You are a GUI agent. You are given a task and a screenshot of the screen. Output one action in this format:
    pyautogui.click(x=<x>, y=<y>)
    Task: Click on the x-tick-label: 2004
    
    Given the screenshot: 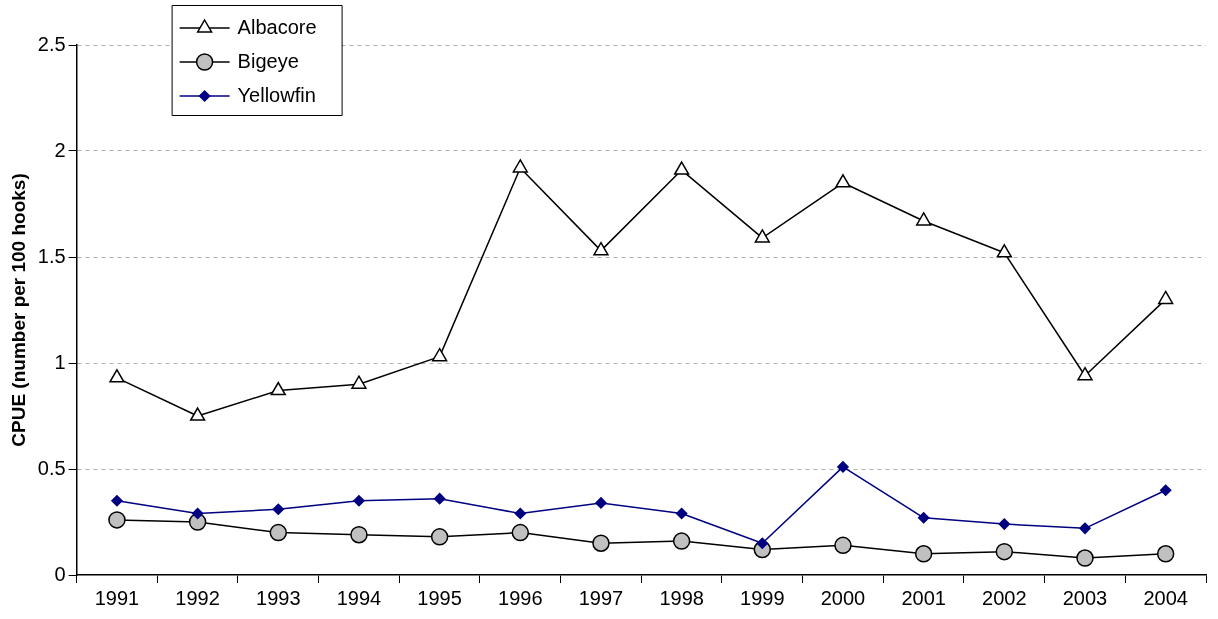 What is the action you would take?
    pyautogui.click(x=1165, y=597)
    